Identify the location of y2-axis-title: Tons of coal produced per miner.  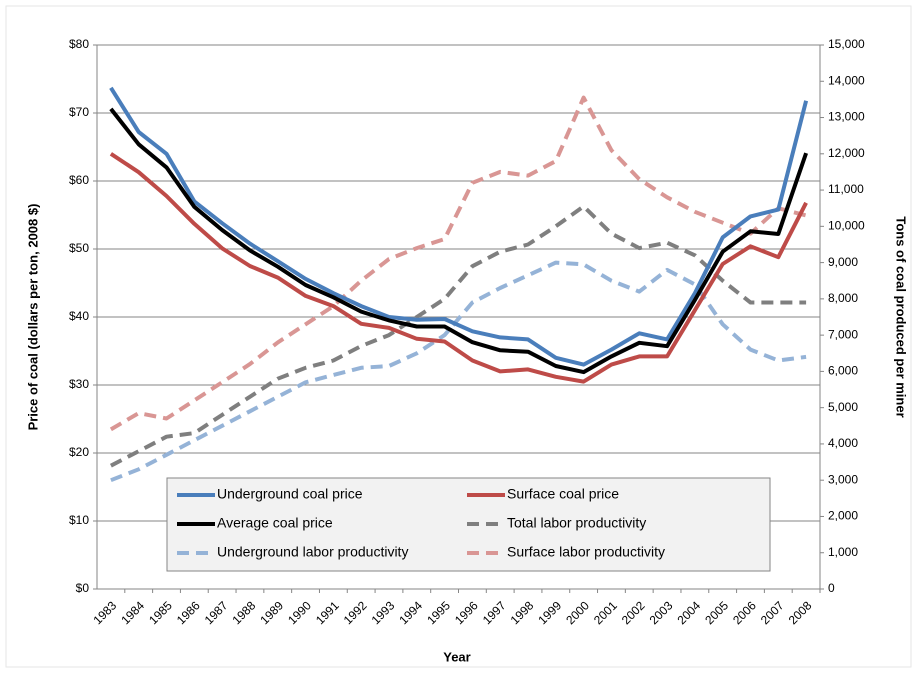
(901, 316).